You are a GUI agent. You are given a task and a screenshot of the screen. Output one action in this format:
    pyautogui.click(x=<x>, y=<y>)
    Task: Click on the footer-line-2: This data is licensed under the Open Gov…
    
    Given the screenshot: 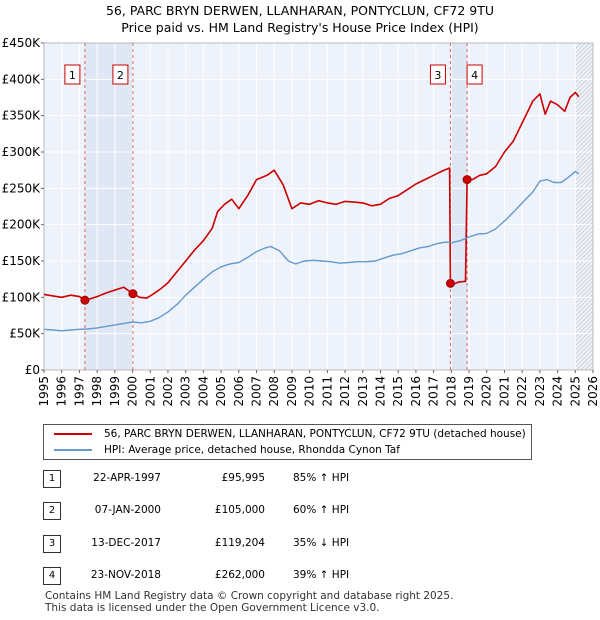 What is the action you would take?
    pyautogui.click(x=212, y=608)
    